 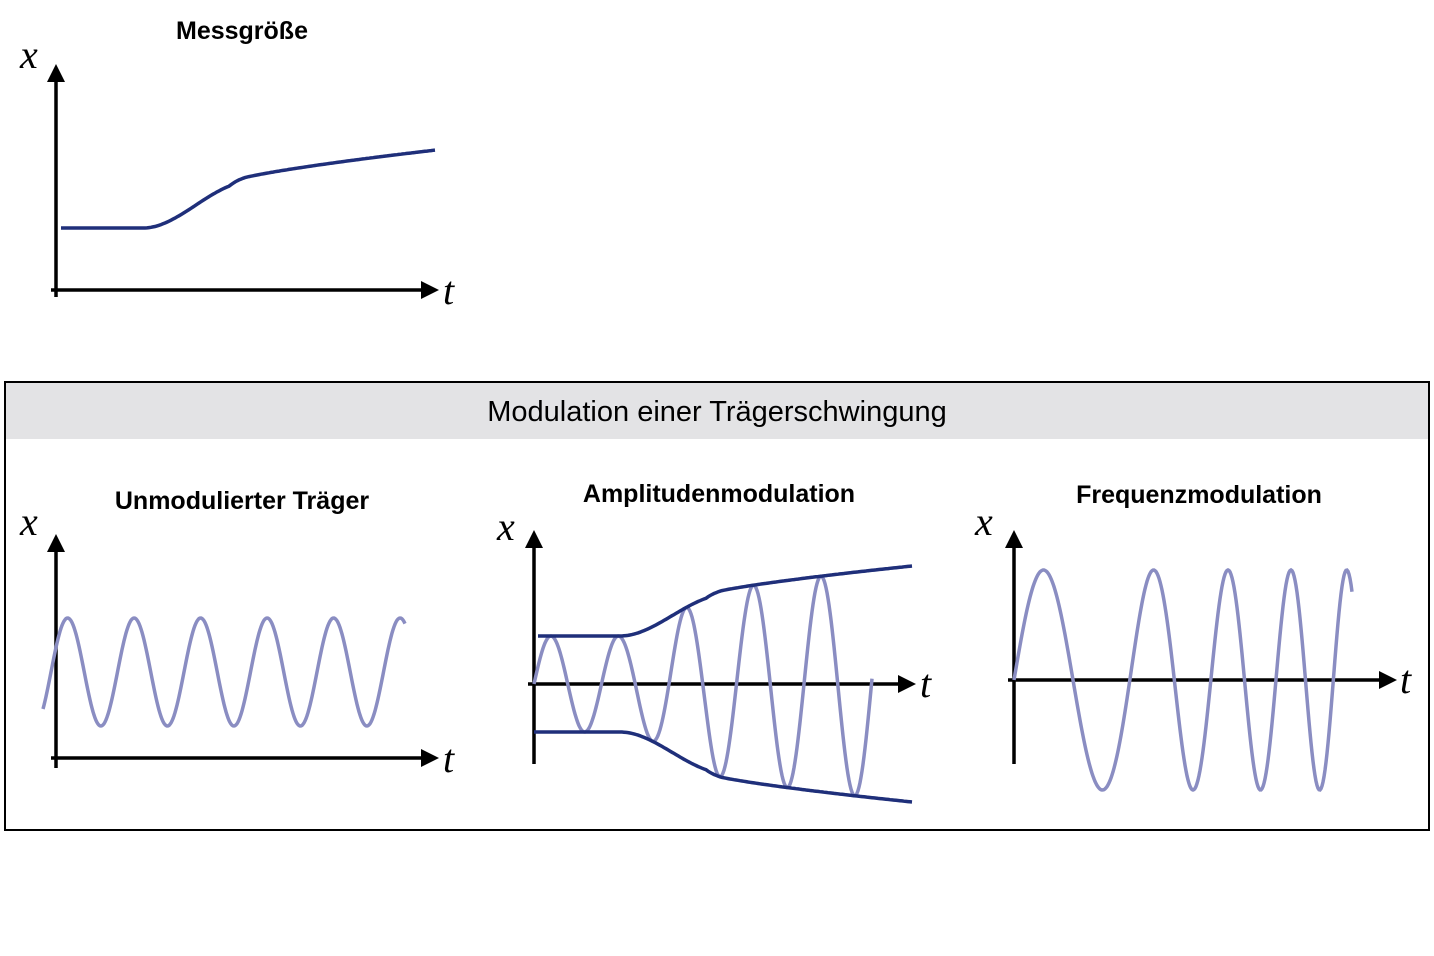 What do you see at coordinates (449, 758) in the screenshot?
I see `carrier-x-label: t` at bounding box center [449, 758].